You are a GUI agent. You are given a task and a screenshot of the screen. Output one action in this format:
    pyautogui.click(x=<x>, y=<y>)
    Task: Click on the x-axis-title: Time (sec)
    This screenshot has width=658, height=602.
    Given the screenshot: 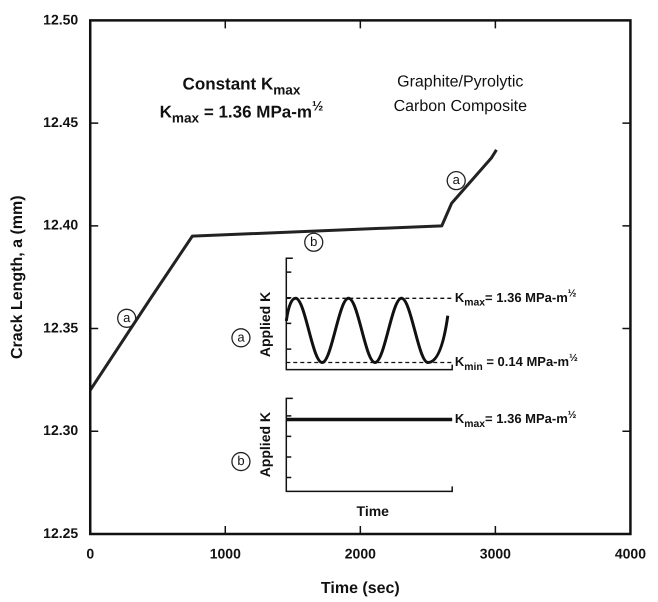 What is the action you would take?
    pyautogui.click(x=360, y=588)
    